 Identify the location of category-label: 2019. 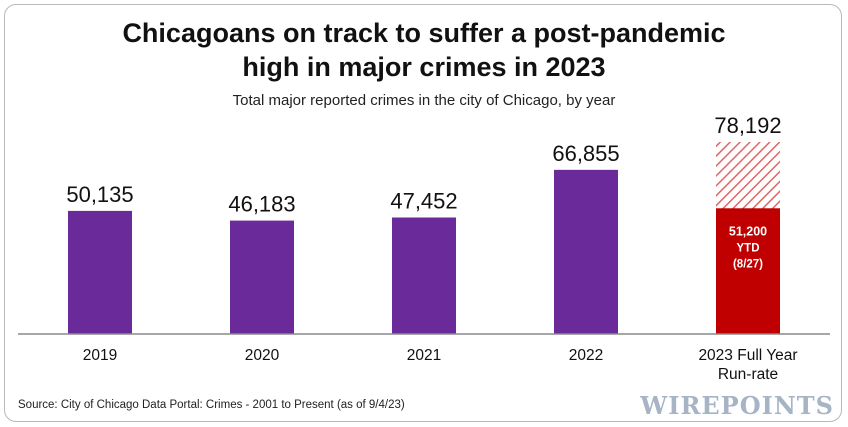
(100, 355).